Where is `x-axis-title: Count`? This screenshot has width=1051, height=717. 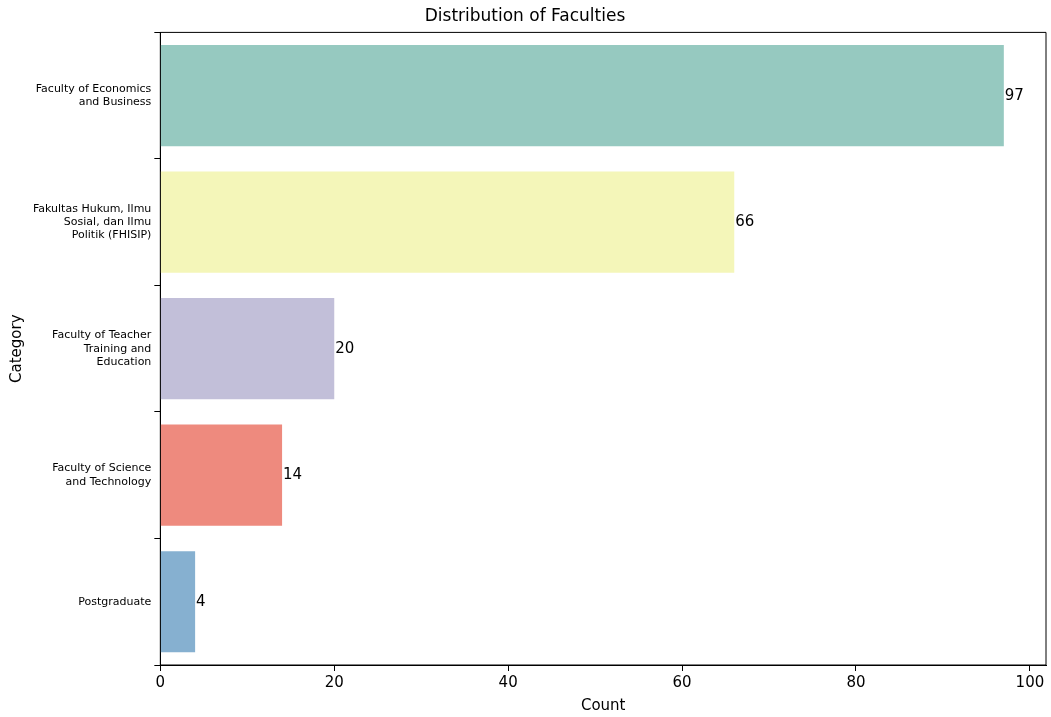 x-axis-title: Count is located at coordinates (603, 704).